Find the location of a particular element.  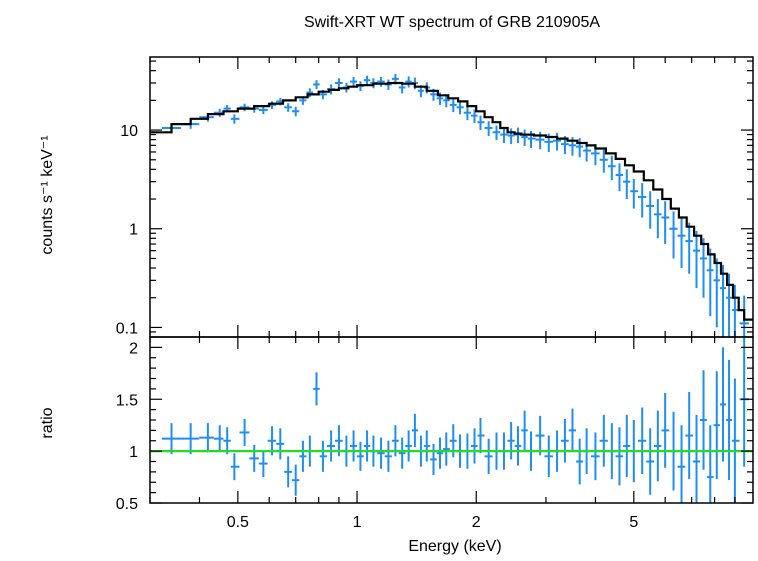

y-axis-label-spectrum: counts s⁻¹ keV⁻¹ is located at coordinates (47, 194).